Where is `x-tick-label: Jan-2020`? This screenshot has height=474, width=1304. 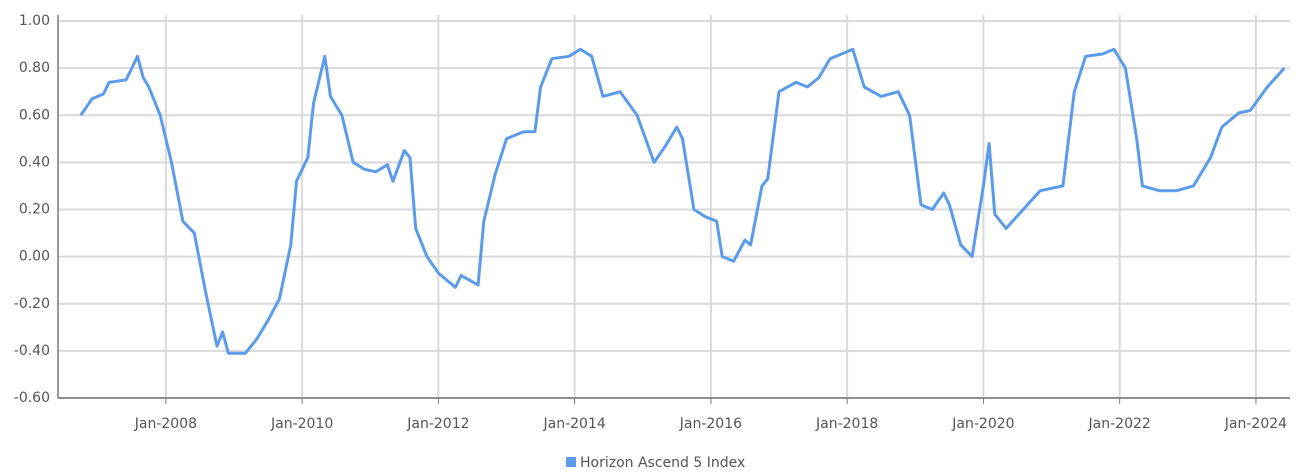 x-tick-label: Jan-2020 is located at coordinates (982, 424).